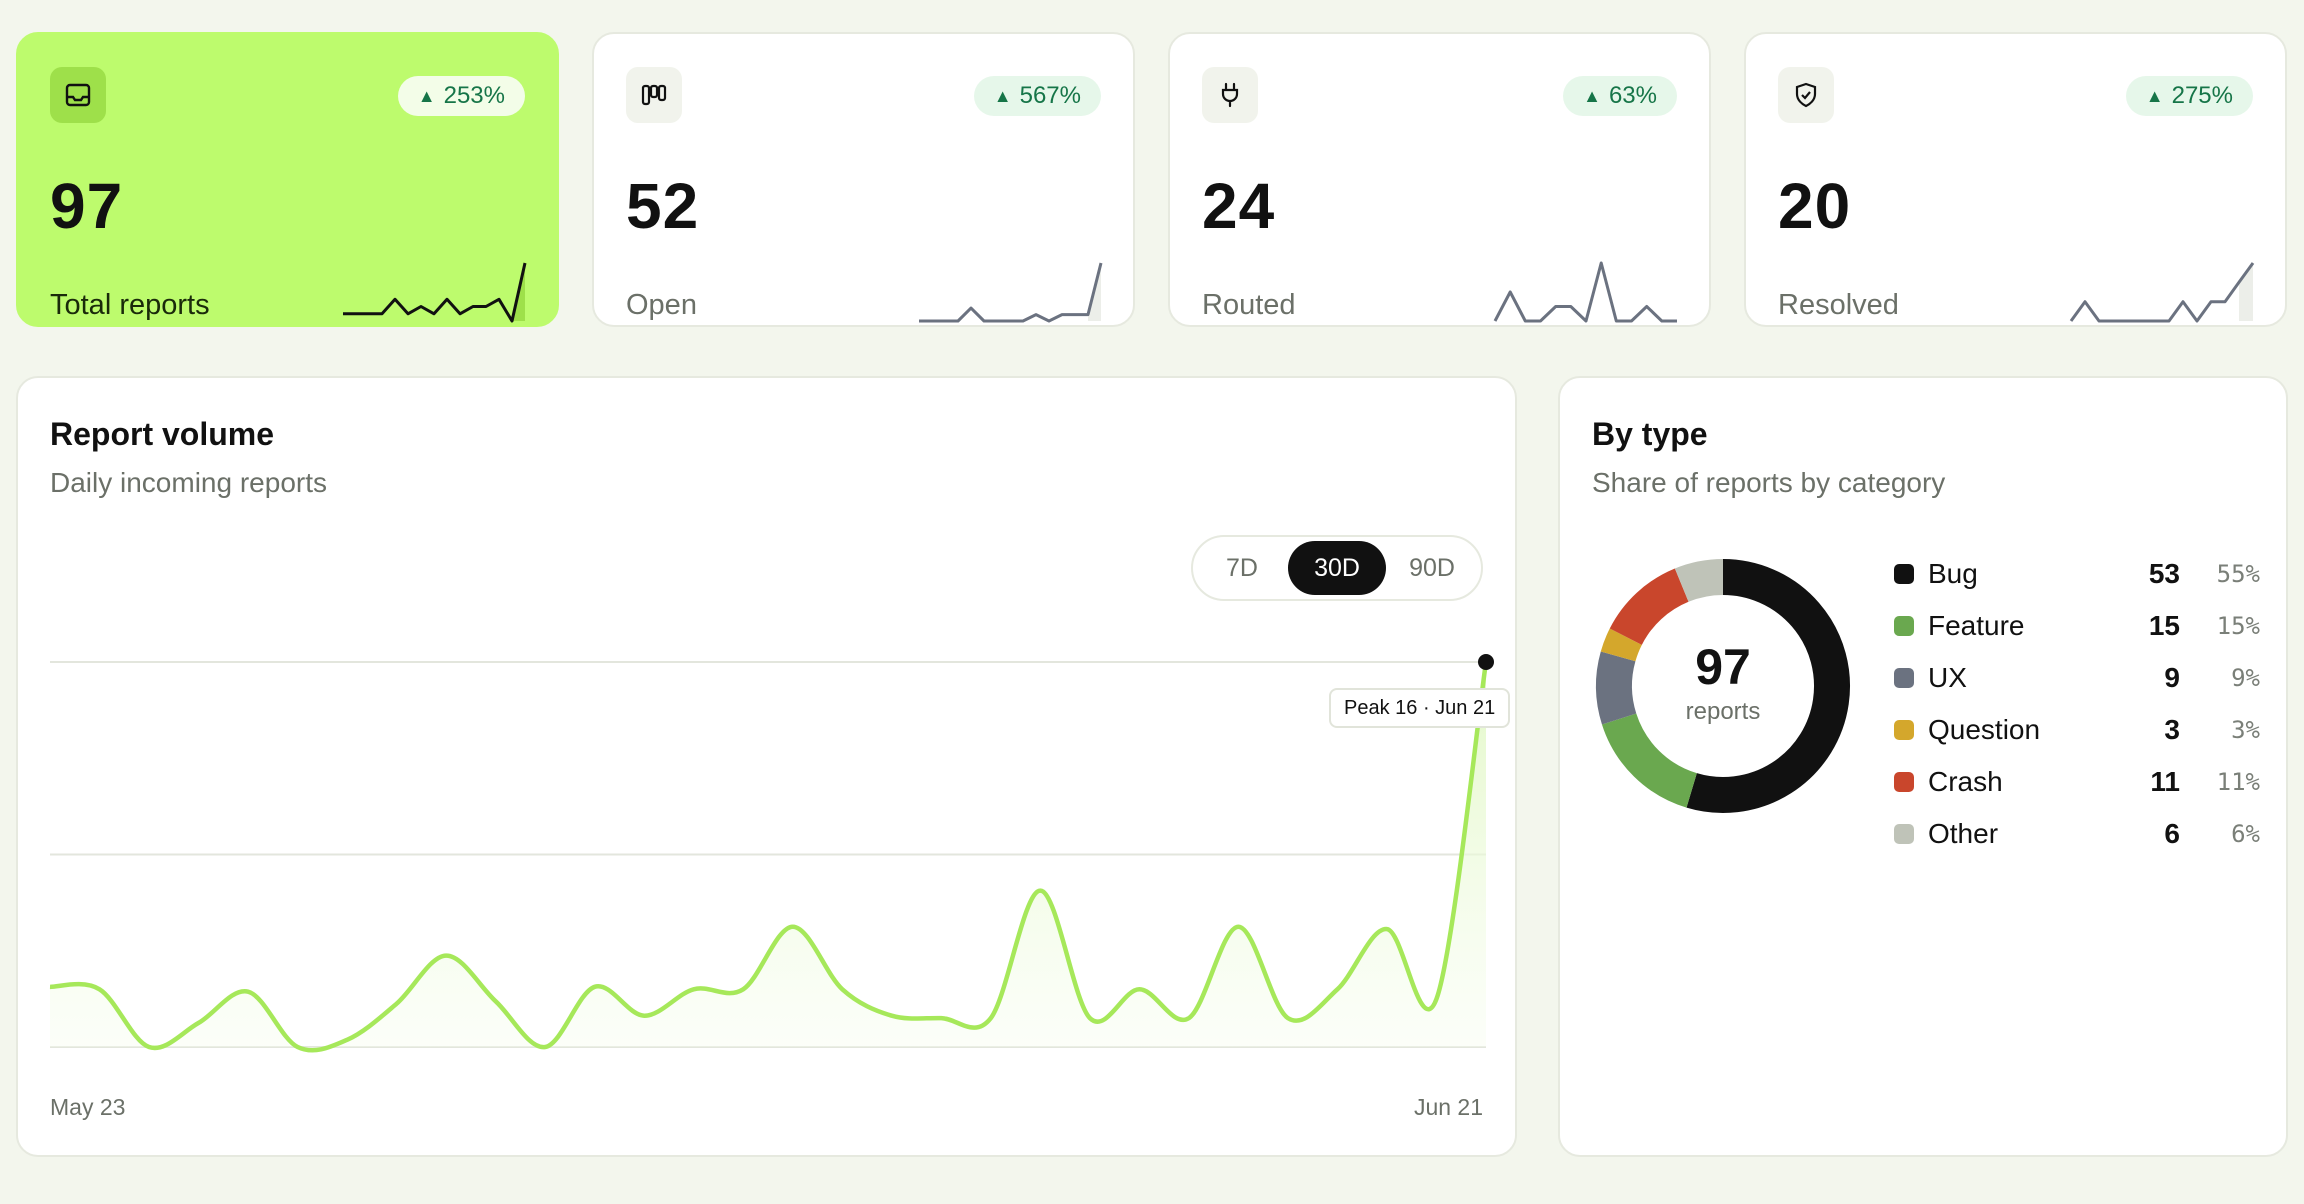  Describe the element at coordinates (1723, 667) in the screenshot. I see `donut-total: 97` at that location.